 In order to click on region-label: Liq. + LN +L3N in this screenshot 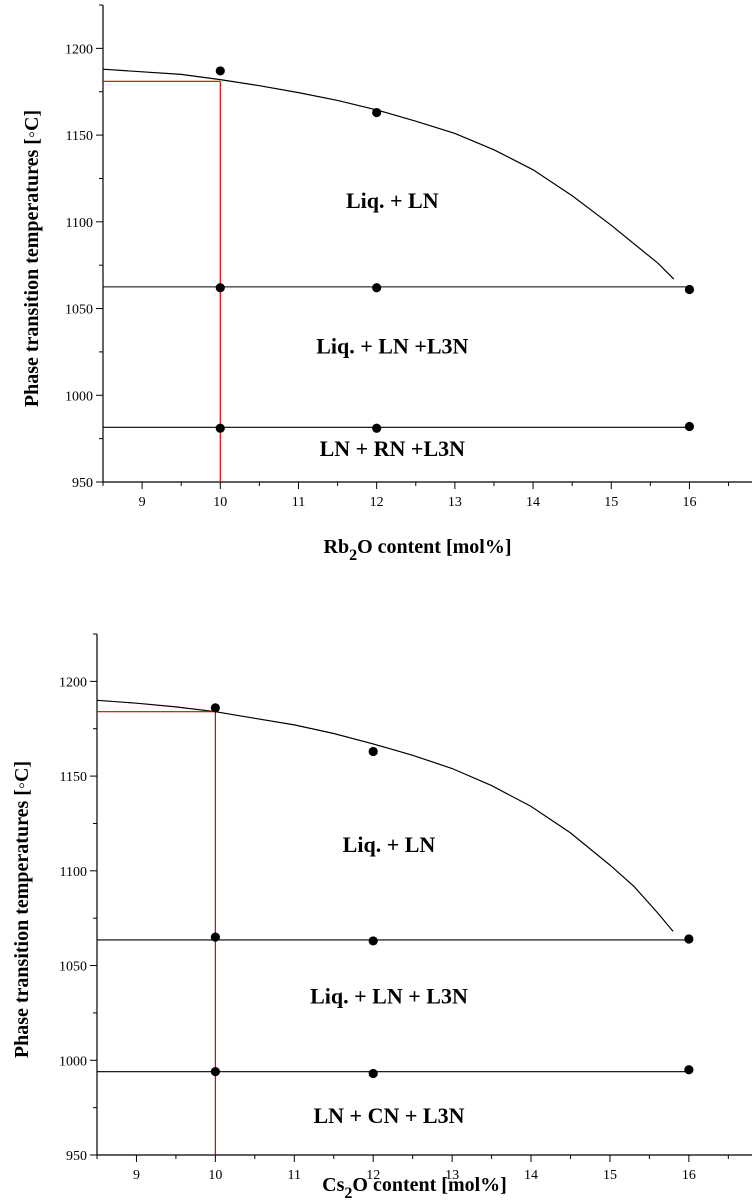, I will do `click(392, 346)`.